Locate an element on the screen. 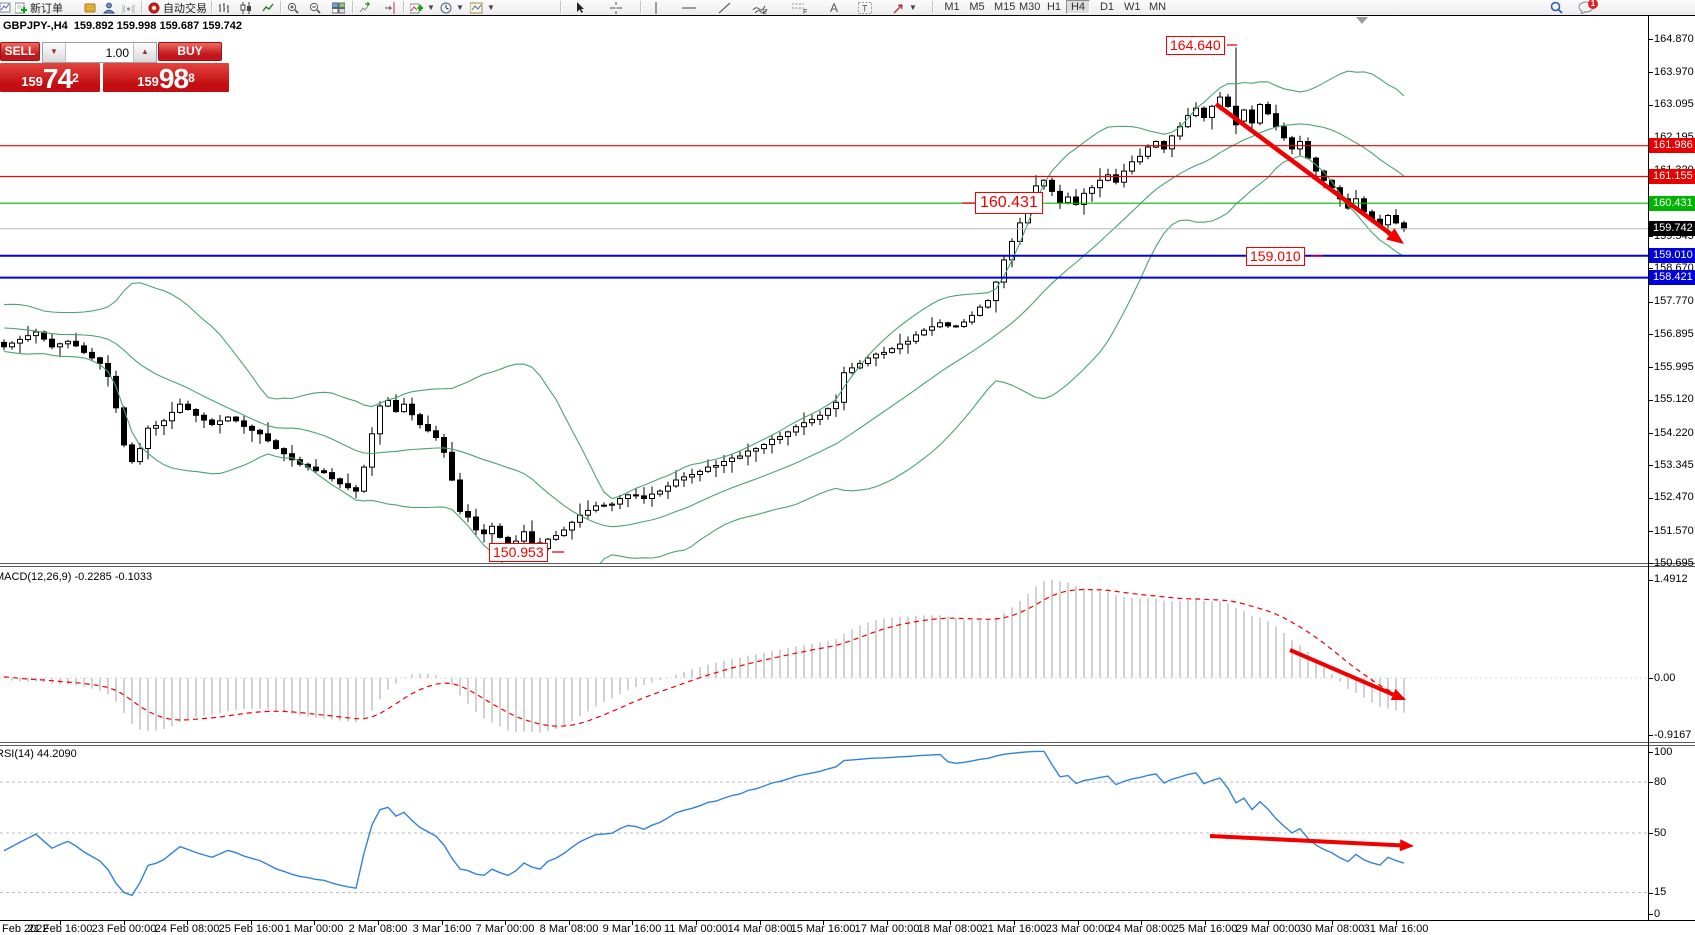 The height and width of the screenshot is (935, 1695). timeframe-button-h4: H4 is located at coordinates (1078, 7).